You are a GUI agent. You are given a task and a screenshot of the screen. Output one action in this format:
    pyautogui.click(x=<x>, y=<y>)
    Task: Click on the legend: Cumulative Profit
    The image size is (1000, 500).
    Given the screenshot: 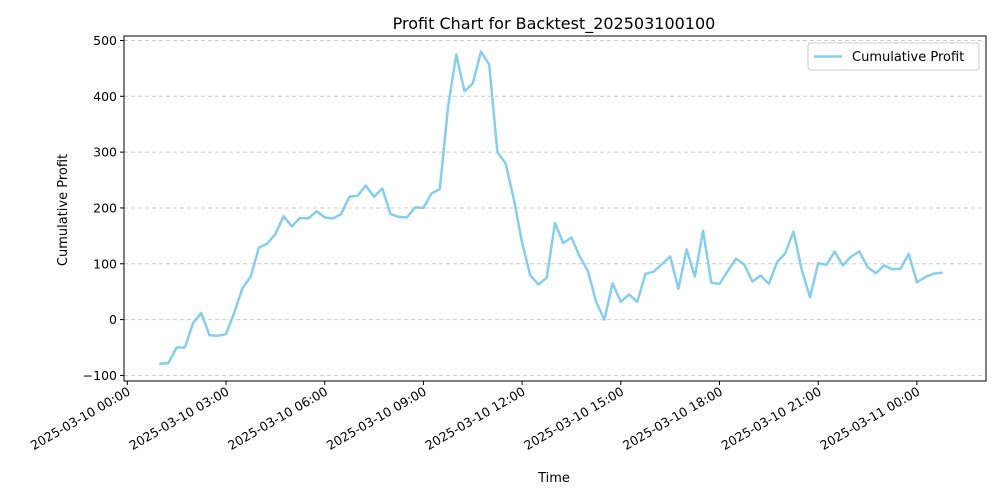 What is the action you would take?
    pyautogui.click(x=893, y=56)
    